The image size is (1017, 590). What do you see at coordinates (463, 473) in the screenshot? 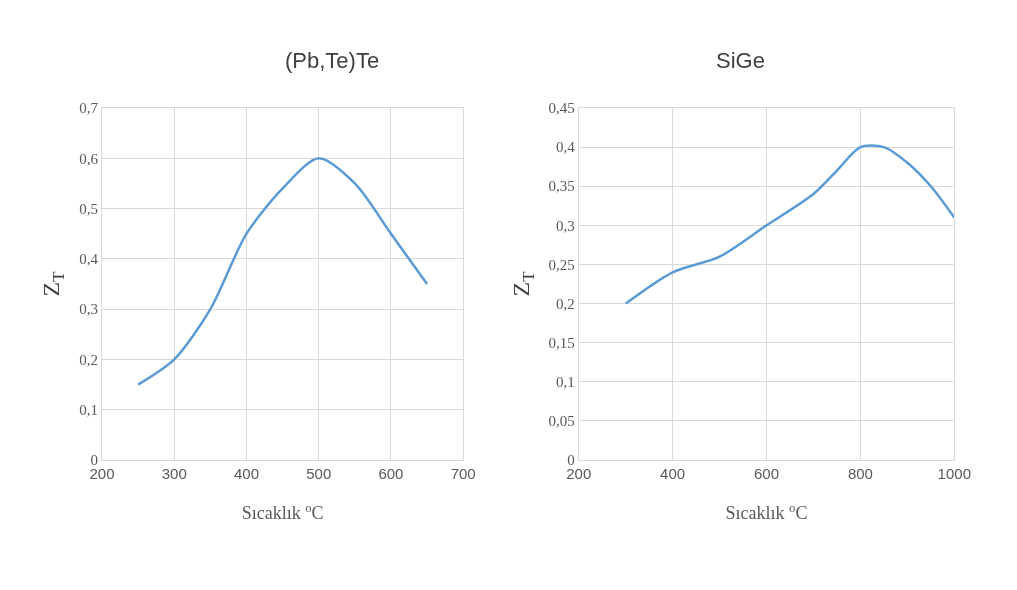
I see `x-tick-label: 700` at bounding box center [463, 473].